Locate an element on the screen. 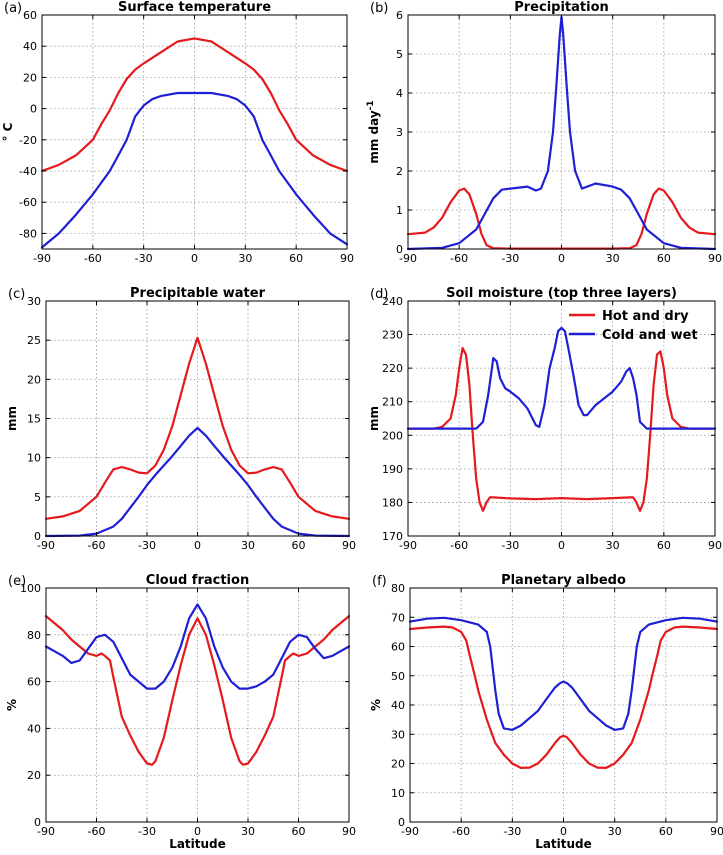  y-axis-label: ° C is located at coordinates (8, 131).